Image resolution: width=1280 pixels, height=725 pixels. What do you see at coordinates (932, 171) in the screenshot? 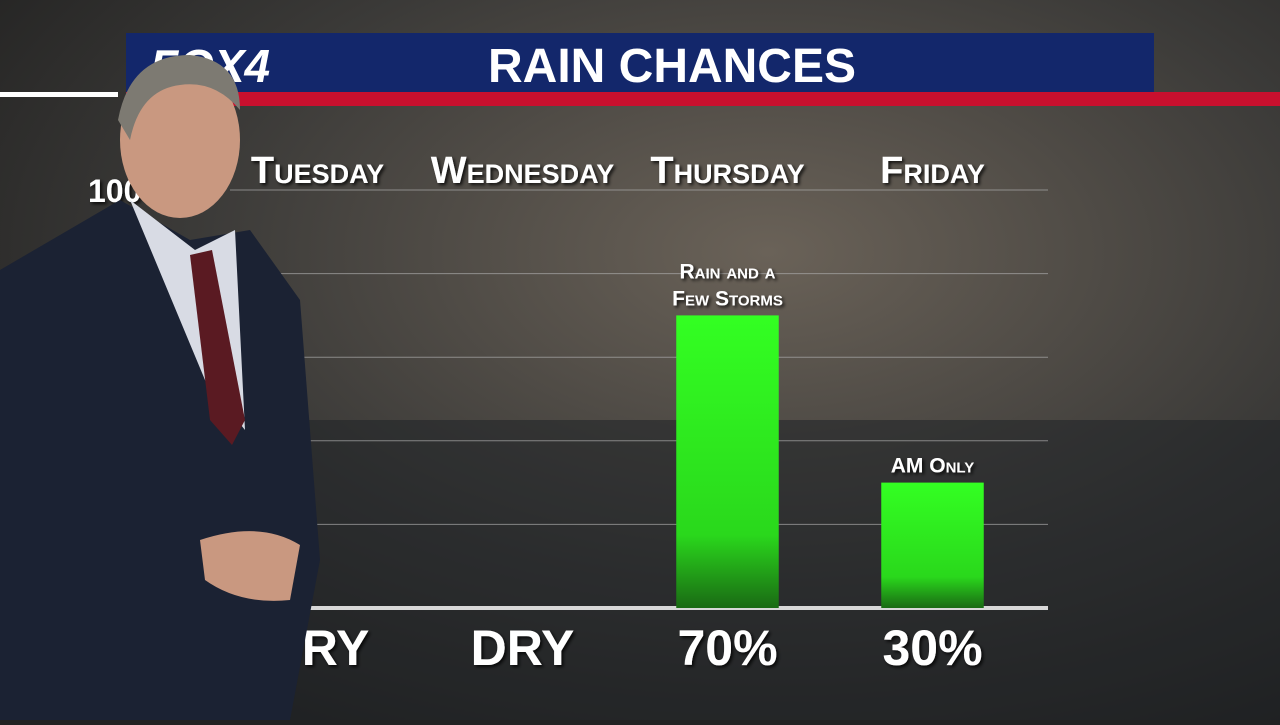
I see `x-tick-label: Friday` at bounding box center [932, 171].